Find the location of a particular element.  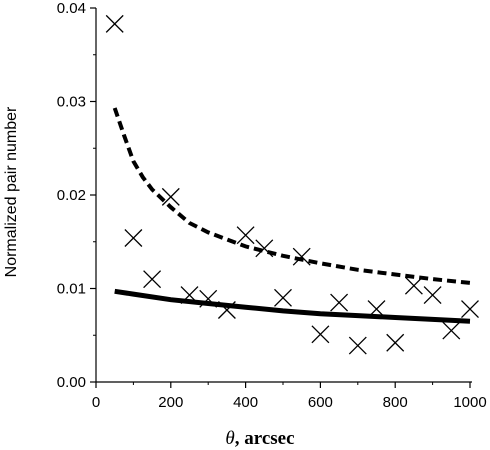

x-tick-label: 600 is located at coordinates (320, 402).